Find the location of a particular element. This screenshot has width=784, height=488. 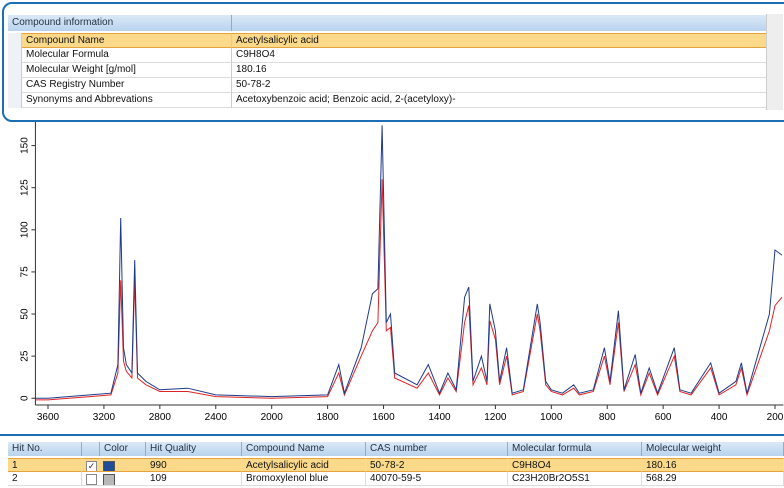

checkbox-cell: ✓ is located at coordinates (91, 465).